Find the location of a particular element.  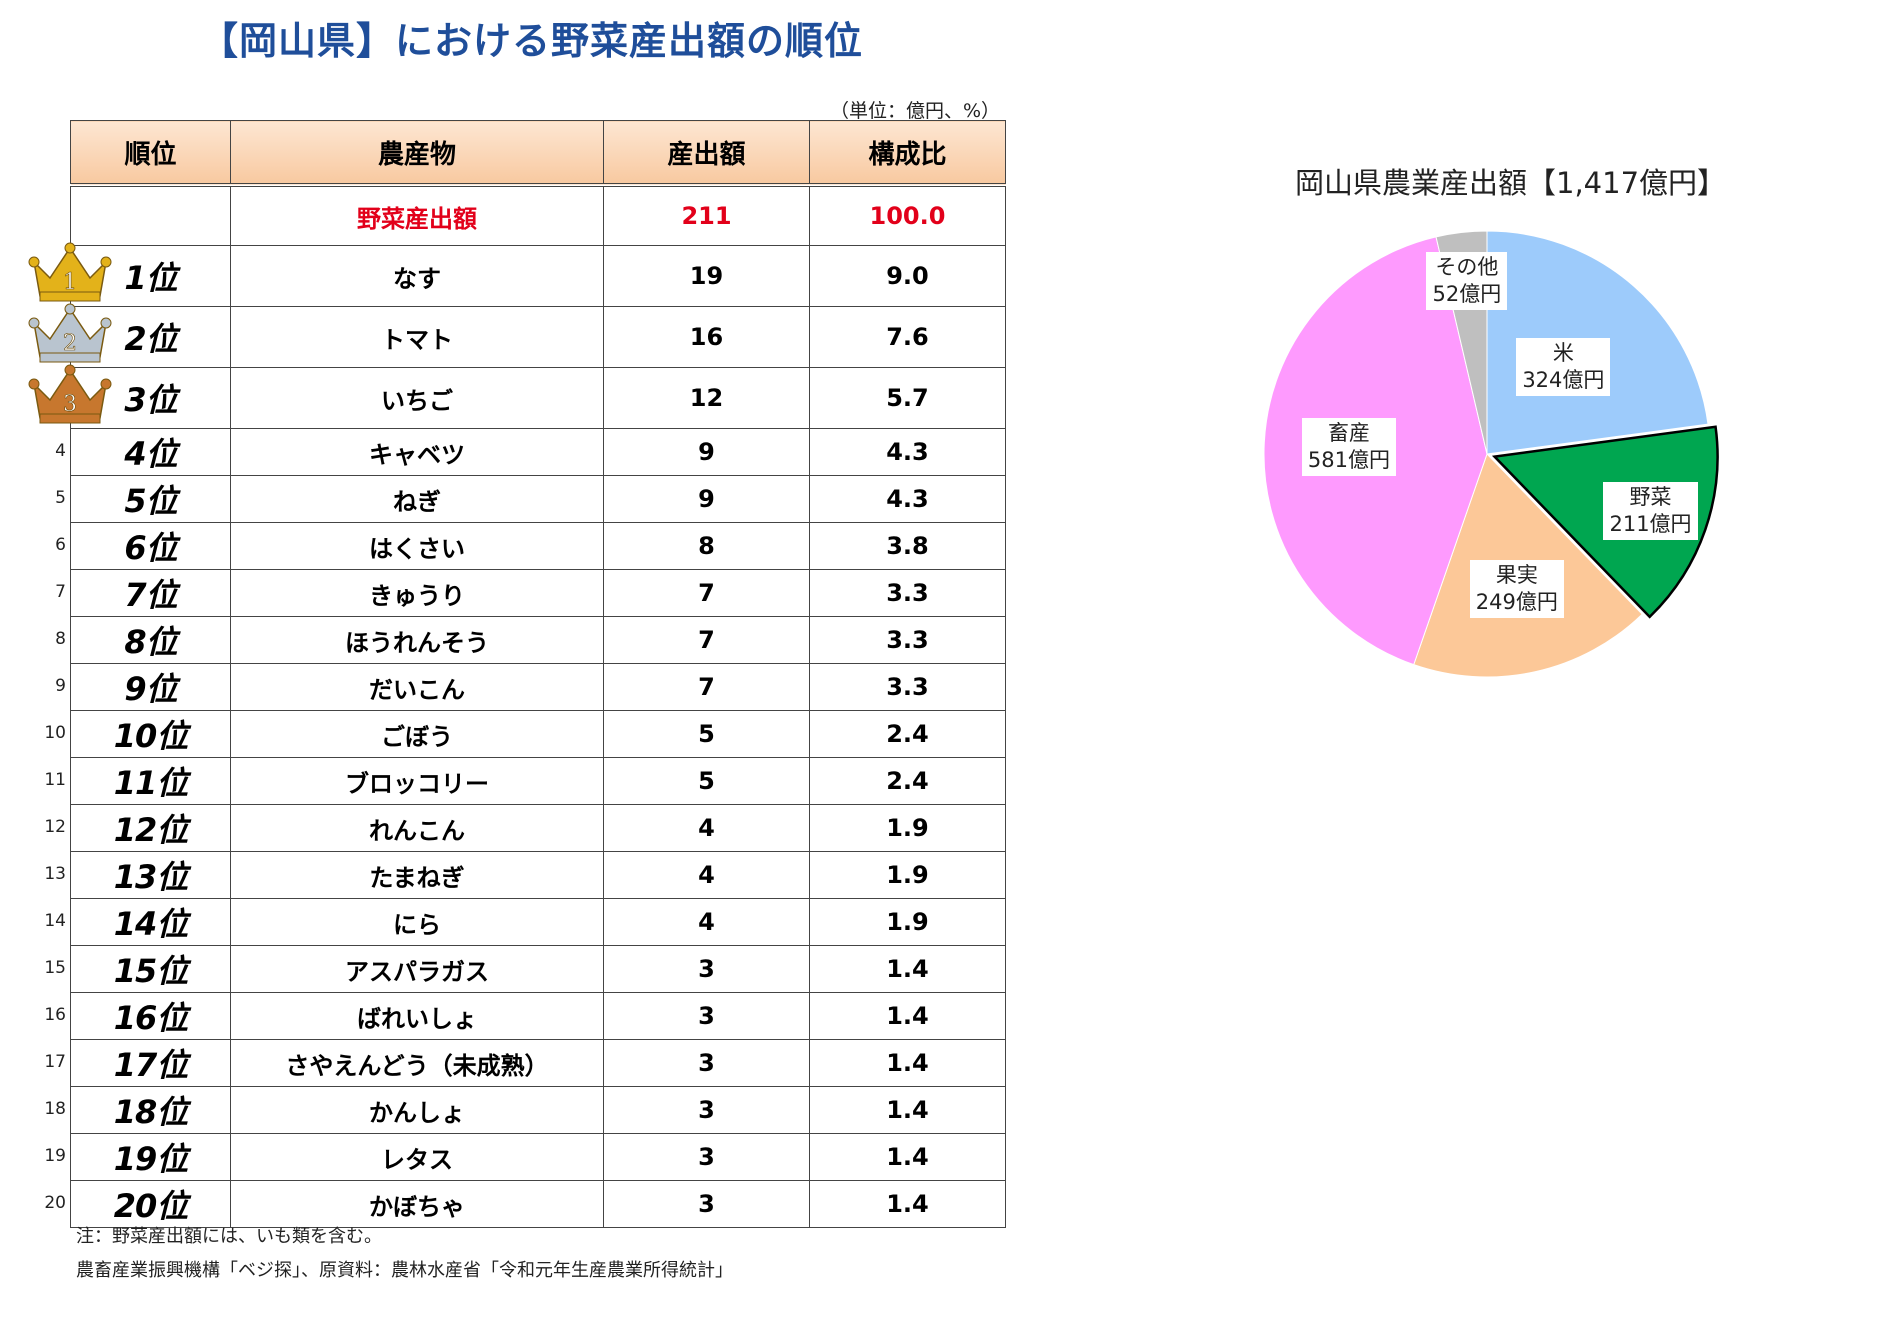

value-cell: 9 is located at coordinates (706, 452).